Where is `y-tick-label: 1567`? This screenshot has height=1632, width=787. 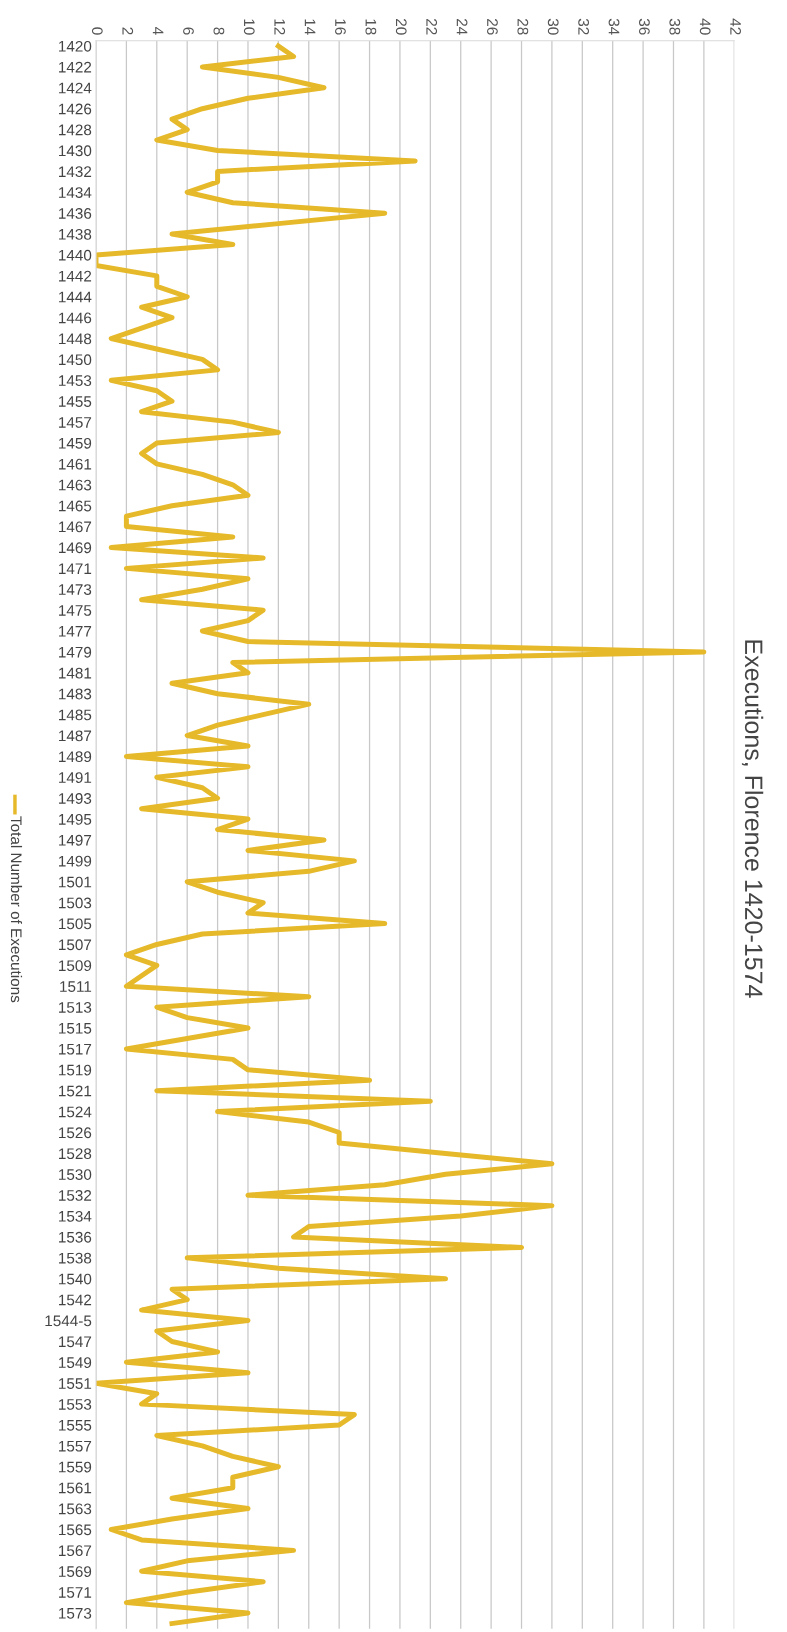 y-tick-label: 1567 is located at coordinates (75, 1551).